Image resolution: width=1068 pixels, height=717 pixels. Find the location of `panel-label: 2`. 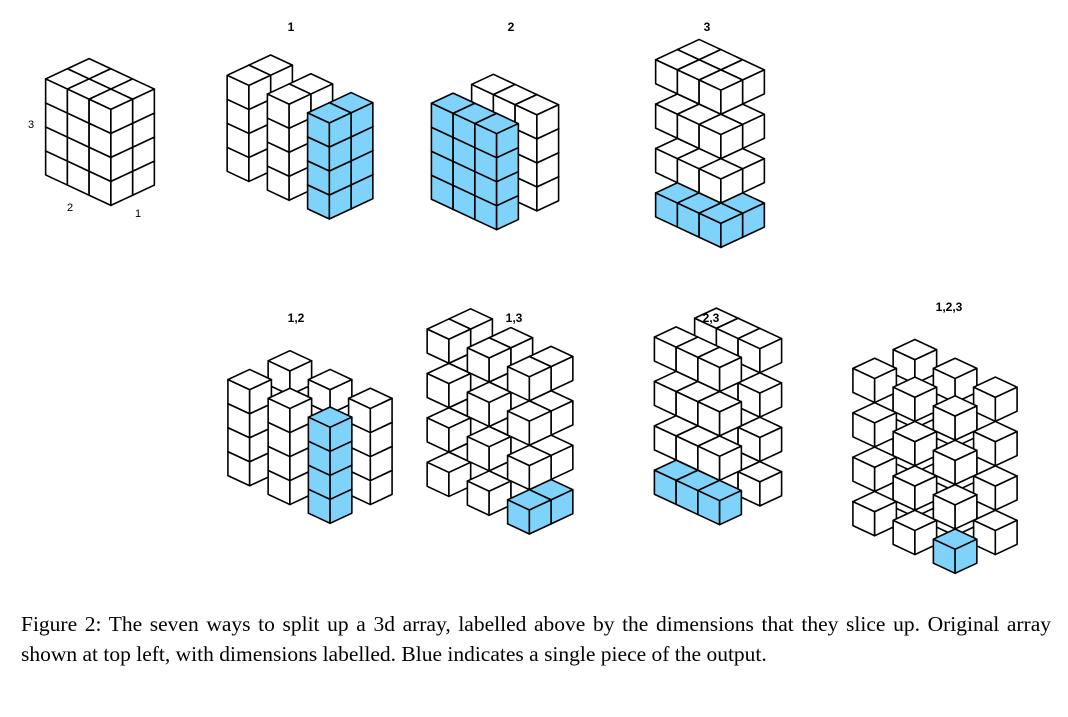

panel-label: 2 is located at coordinates (511, 27).